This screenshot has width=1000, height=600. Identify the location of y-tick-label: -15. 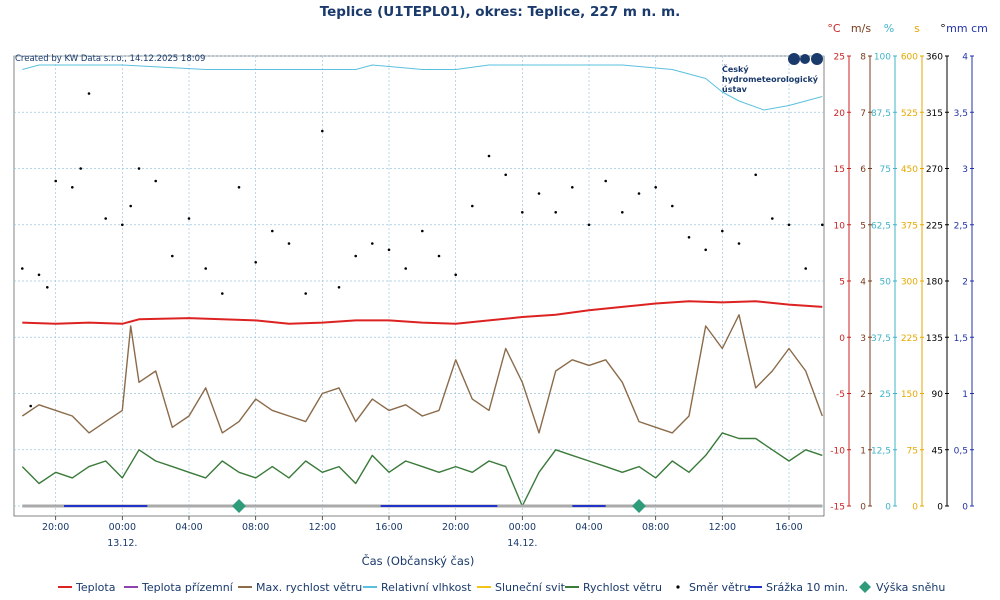
(837, 508).